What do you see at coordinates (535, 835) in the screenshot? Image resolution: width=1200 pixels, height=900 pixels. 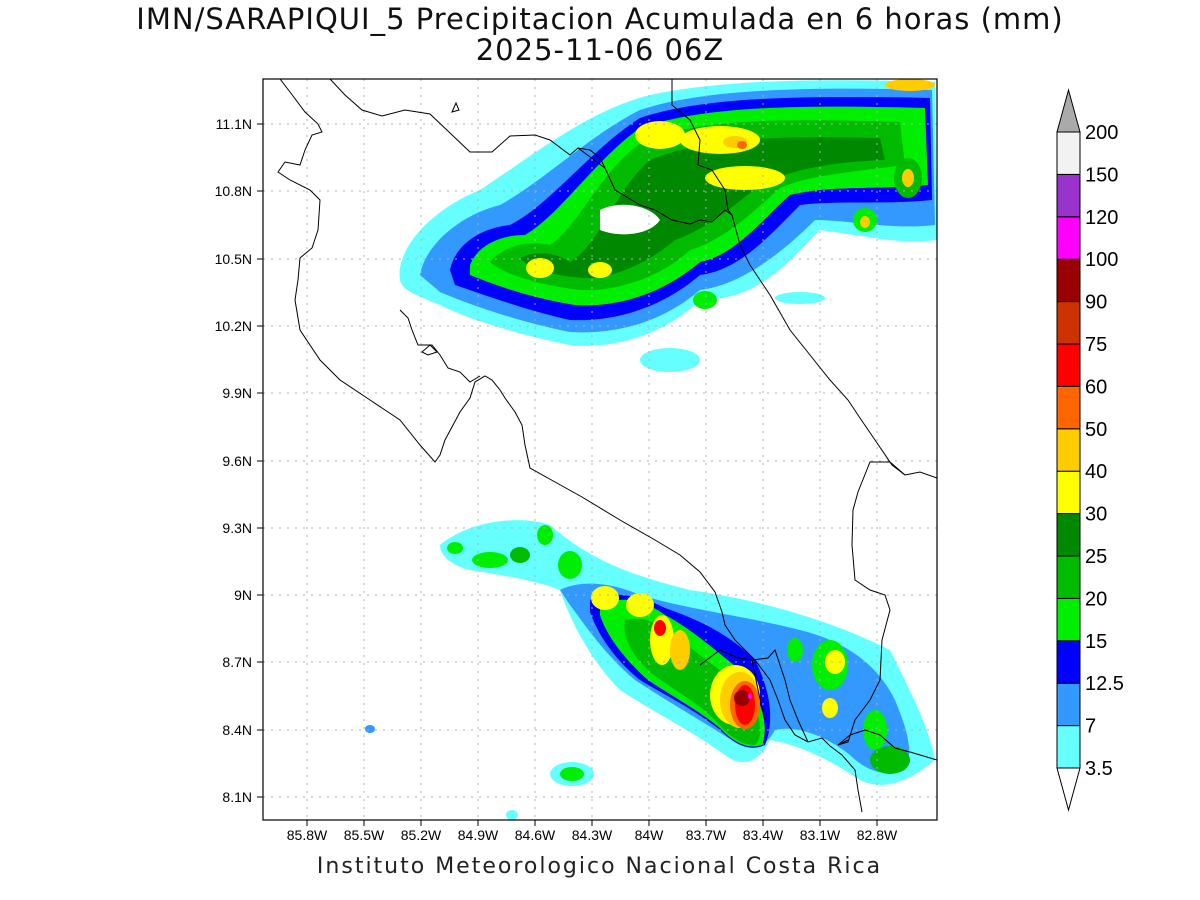 I see `lon-tick-label: 84.6W` at bounding box center [535, 835].